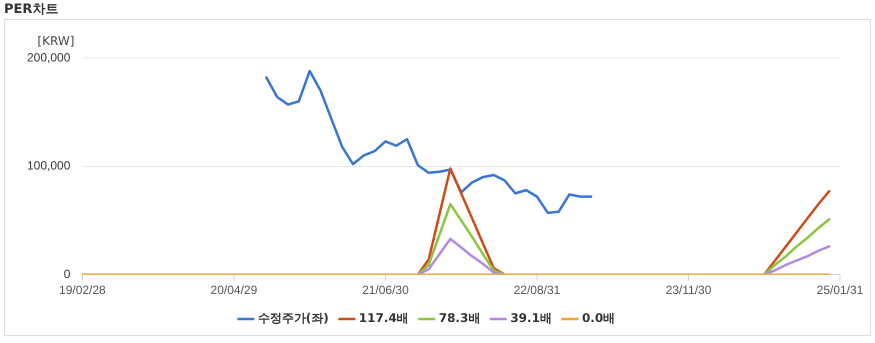 The image size is (875, 343). I want to click on legend-label: 0.0배, so click(599, 318).